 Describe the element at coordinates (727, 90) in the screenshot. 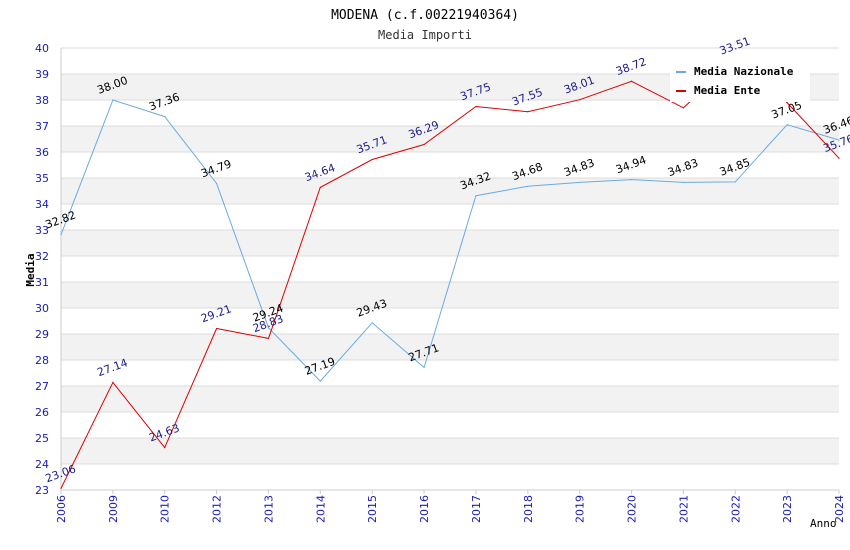

I see `legend-label-media-ente: Media Ente` at that location.